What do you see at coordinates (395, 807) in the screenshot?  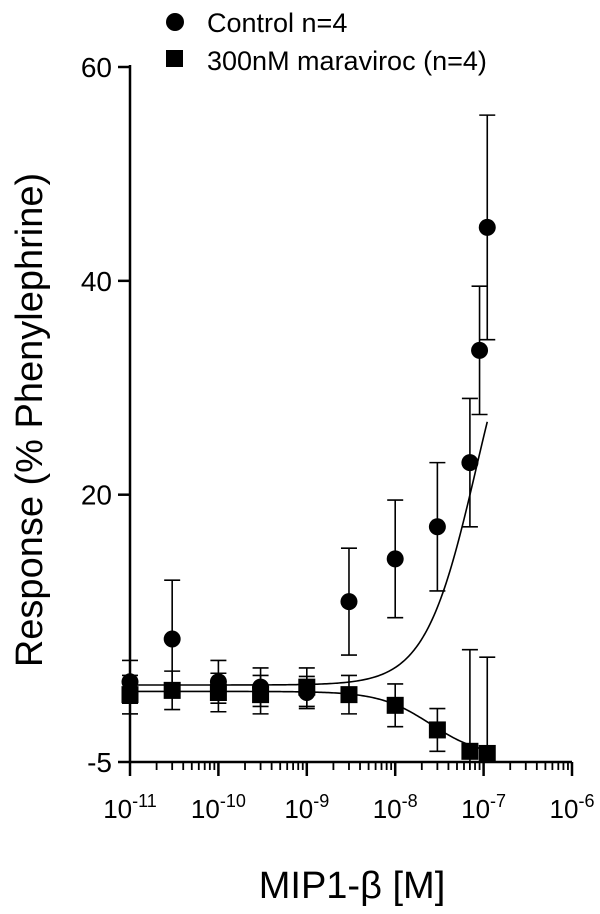 I see `x-tick-label: 10⁻⁸` at bounding box center [395, 807].